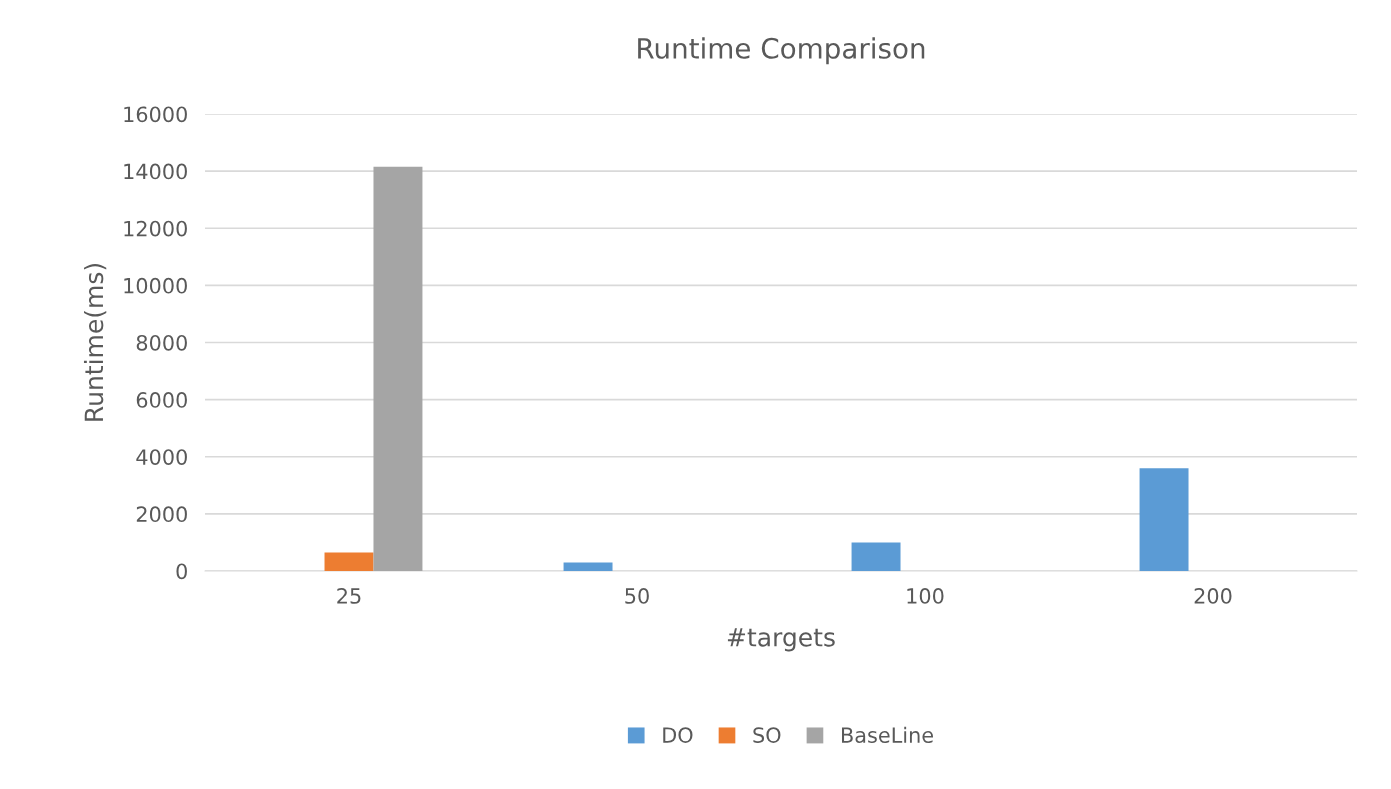 The image size is (1391, 789). I want to click on y-tick-label: 12000, so click(155, 228).